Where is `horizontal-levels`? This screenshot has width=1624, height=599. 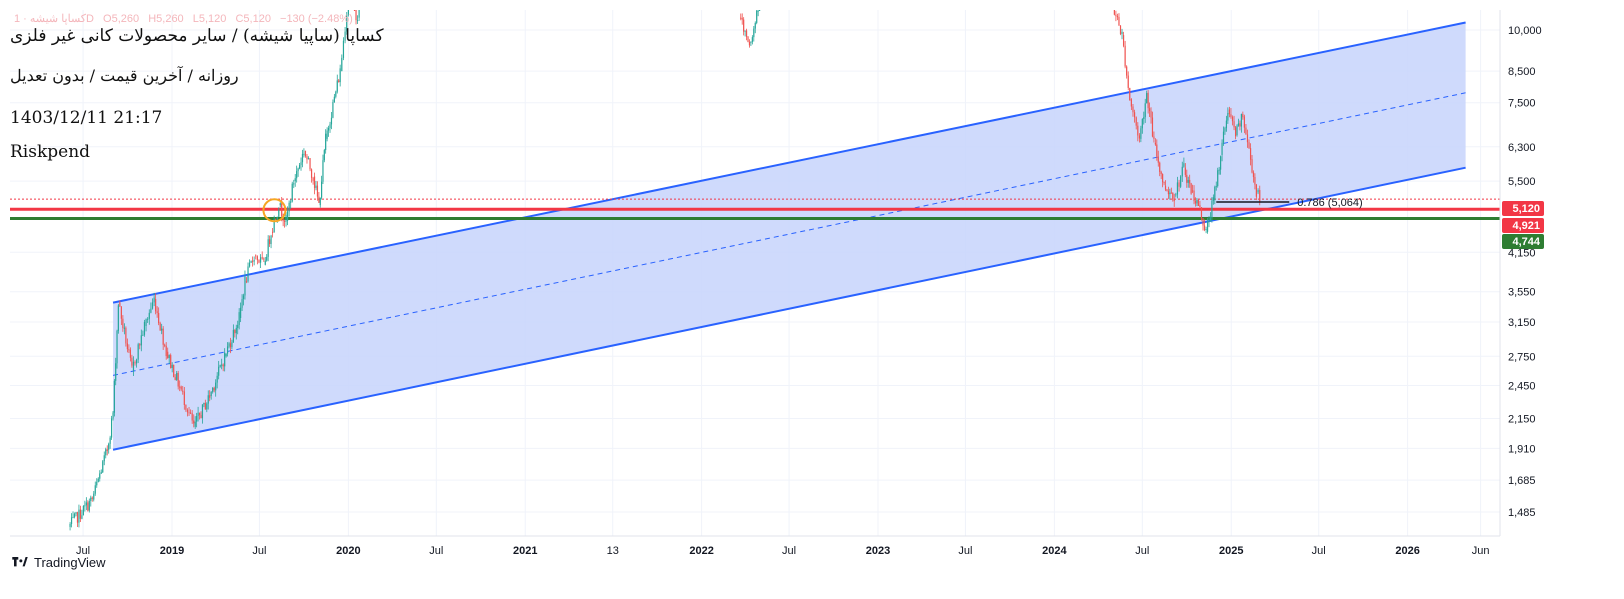
horizontal-levels is located at coordinates (755, 209).